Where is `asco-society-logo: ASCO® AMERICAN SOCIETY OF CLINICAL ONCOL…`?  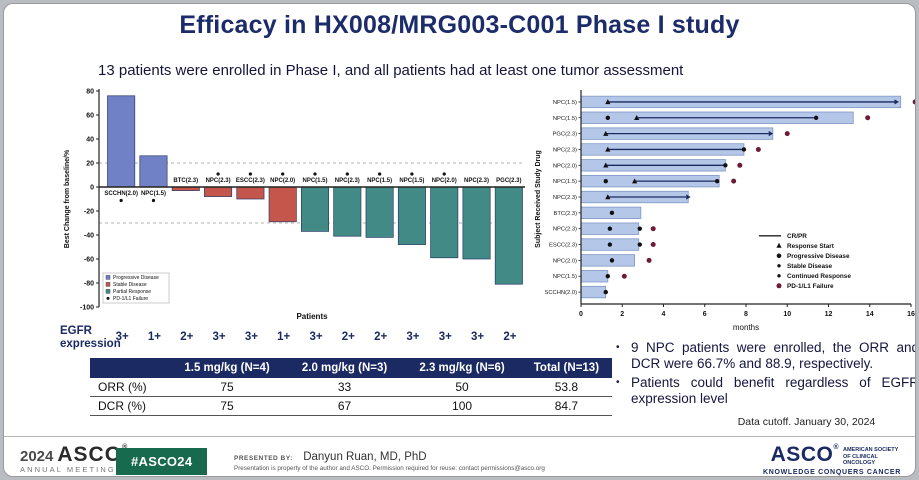 asco-society-logo: ASCO® AMERICAN SOCIETY OF CLINICAL ONCOL… is located at coordinates (821, 460).